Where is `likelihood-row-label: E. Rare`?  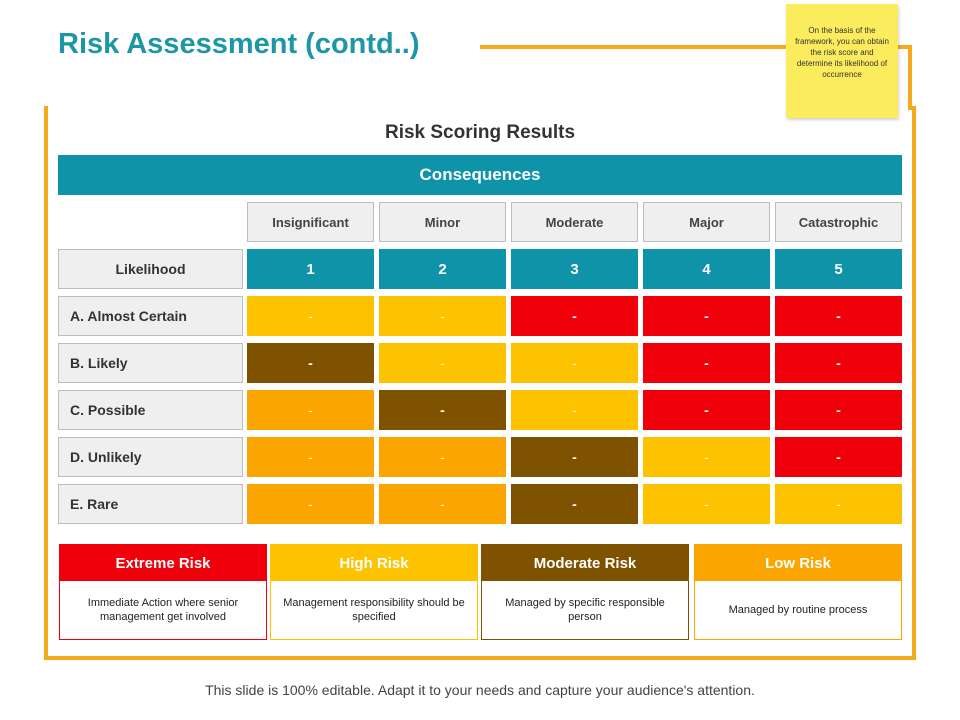
likelihood-row-label: E. Rare is located at coordinates (150, 504).